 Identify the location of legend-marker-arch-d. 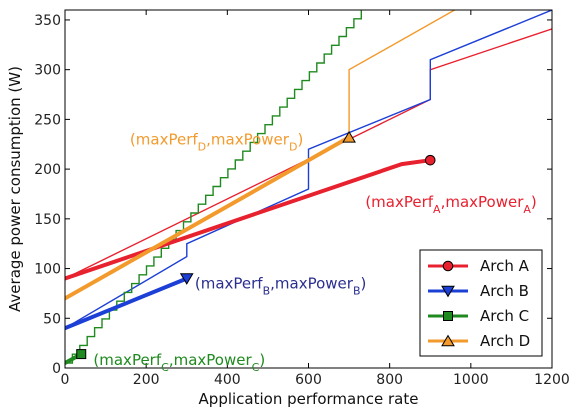
(448, 340).